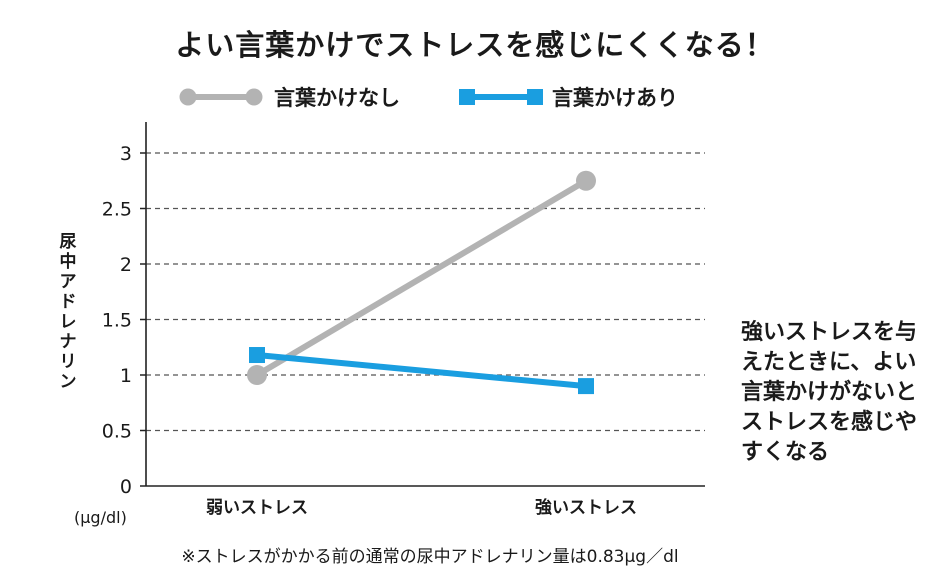 Image resolution: width=950 pixels, height=588 pixels. Describe the element at coordinates (586, 507) in the screenshot. I see `x-category-label: 強いストレス` at that location.